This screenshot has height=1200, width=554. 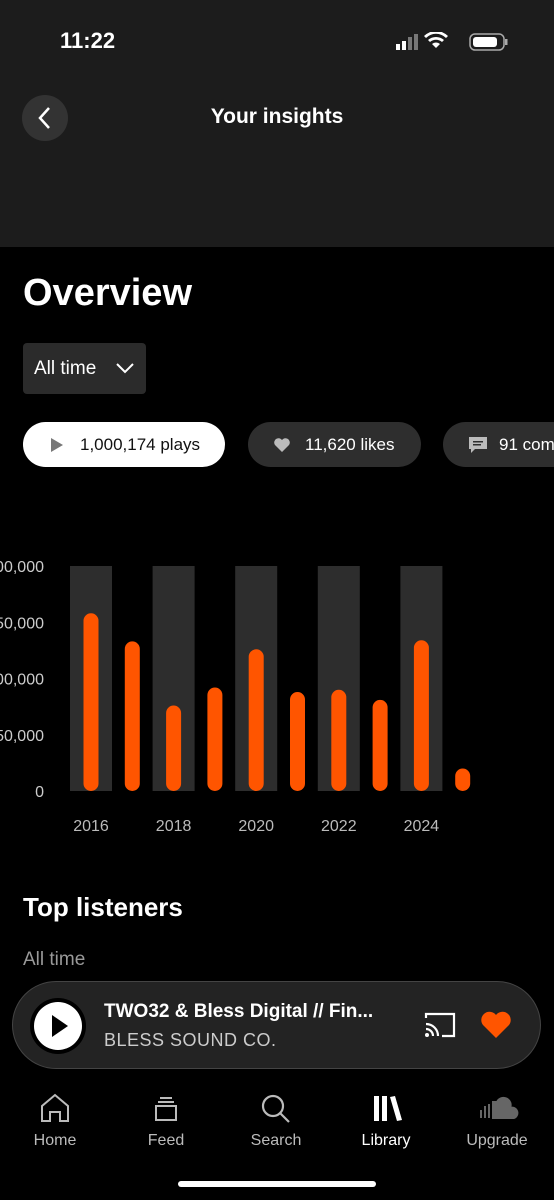 I want to click on x-tick-label: 2016, so click(x=91, y=826).